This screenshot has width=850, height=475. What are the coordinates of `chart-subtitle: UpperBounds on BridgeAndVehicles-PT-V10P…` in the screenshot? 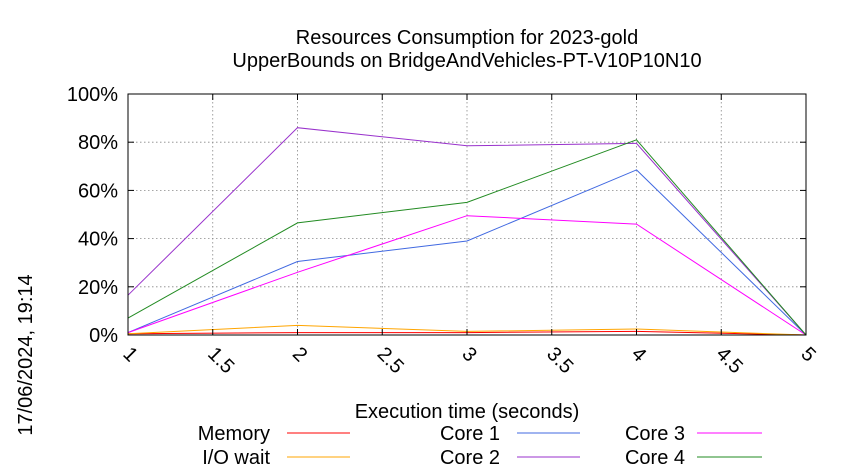 It's located at (466, 61).